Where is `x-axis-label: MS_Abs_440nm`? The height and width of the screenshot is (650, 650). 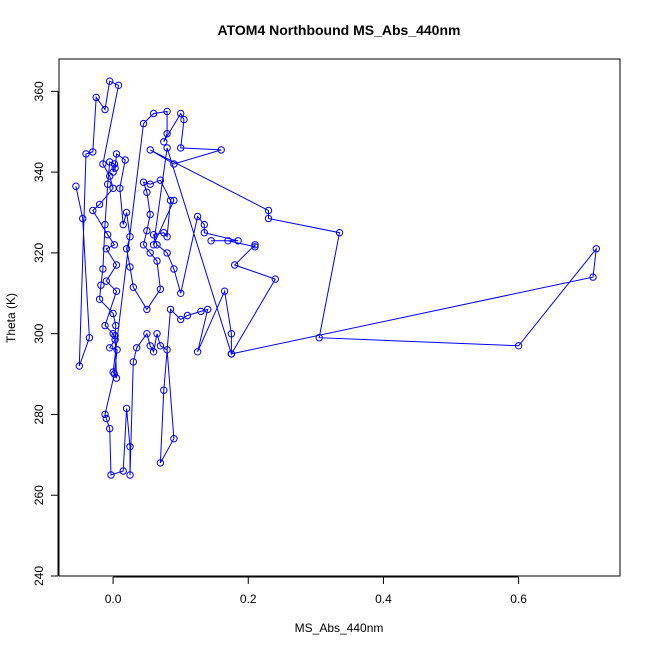
x-axis-label: MS_Abs_440nm is located at coordinates (339, 628).